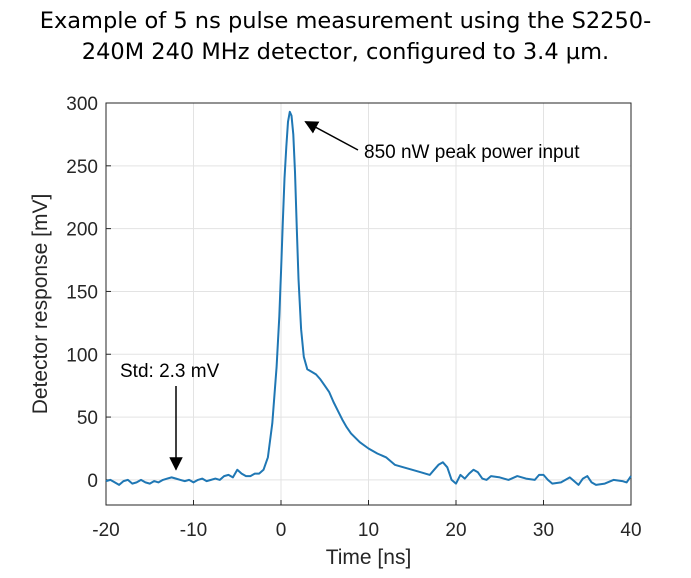 Image resolution: width=691 pixels, height=578 pixels. What do you see at coordinates (472, 152) in the screenshot?
I see `annotation-peak-text: 850 nW peak power input` at bounding box center [472, 152].